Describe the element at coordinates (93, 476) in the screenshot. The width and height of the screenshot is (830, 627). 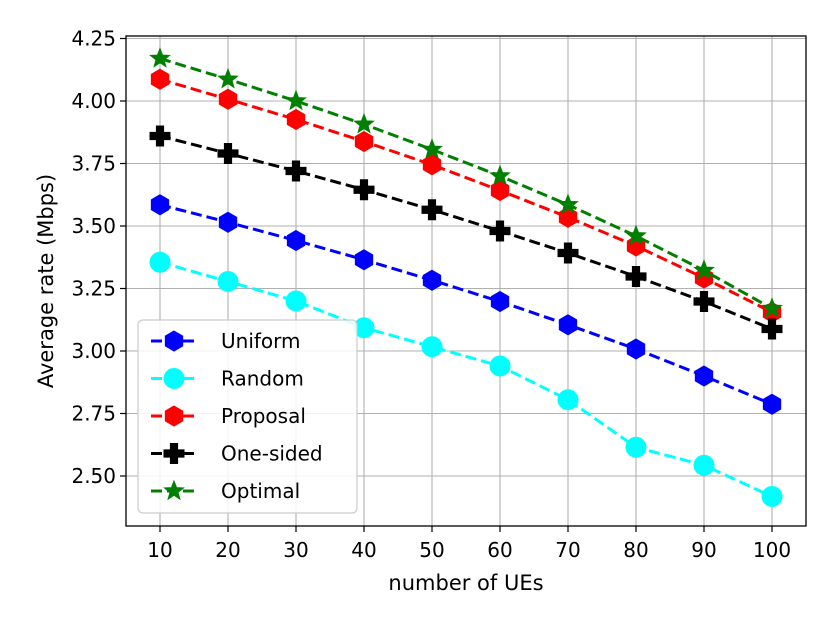
I see `y-tick-label: 2.50` at that location.